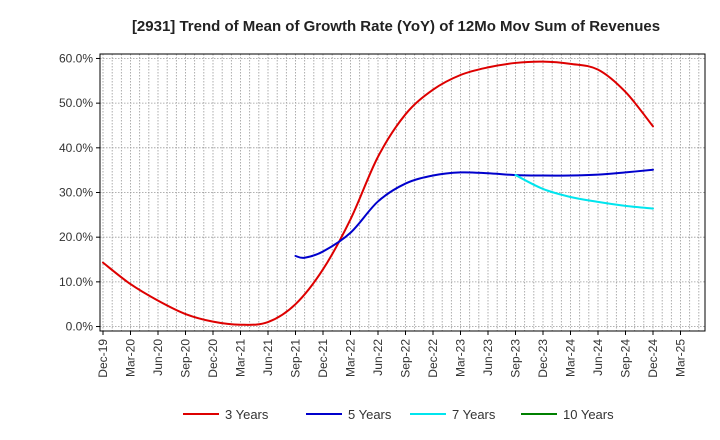  Describe the element at coordinates (378, 357) in the screenshot. I see `x-tick-label: Jun-22` at that location.